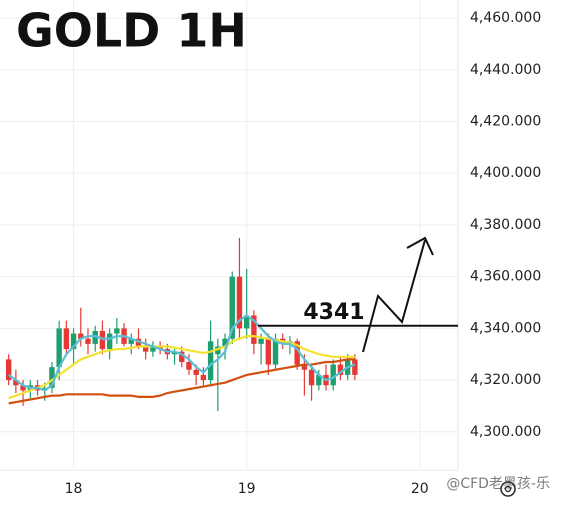 The image size is (567, 514). Describe the element at coordinates (74, 489) in the screenshot. I see `x-tick-label: 18` at that location.